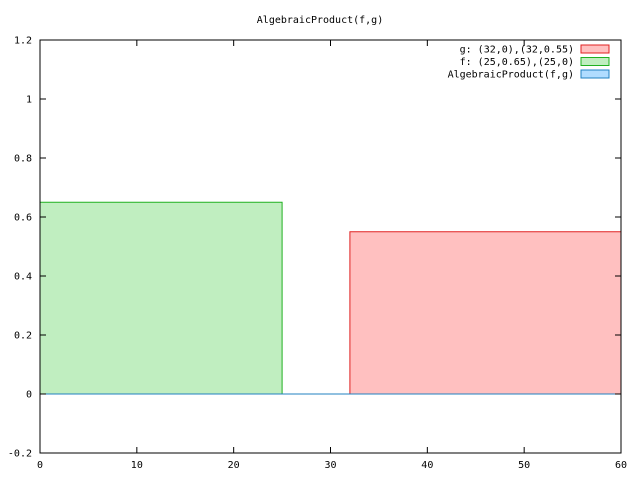 This screenshot has width=640, height=480. What do you see at coordinates (23, 336) in the screenshot?
I see `y-tick-label: 0.2` at bounding box center [23, 336].